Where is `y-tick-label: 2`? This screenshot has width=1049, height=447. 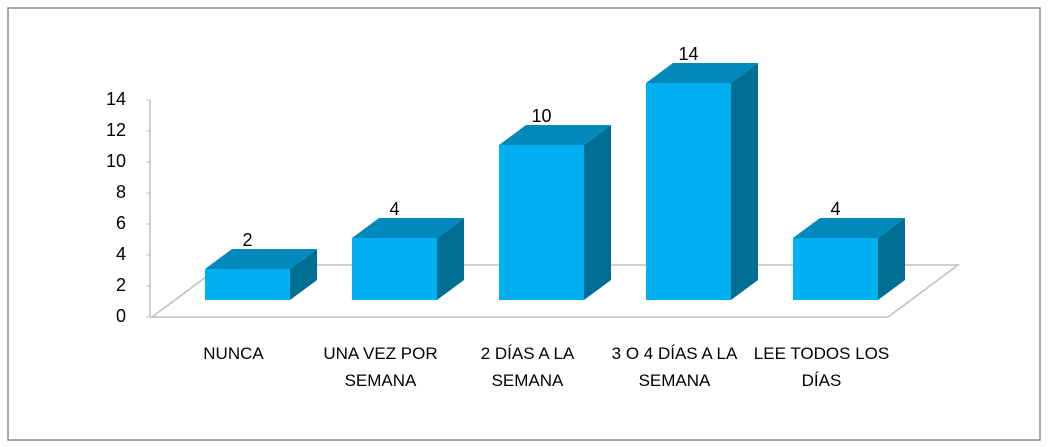
y-tick-label: 2 is located at coordinates (121, 285).